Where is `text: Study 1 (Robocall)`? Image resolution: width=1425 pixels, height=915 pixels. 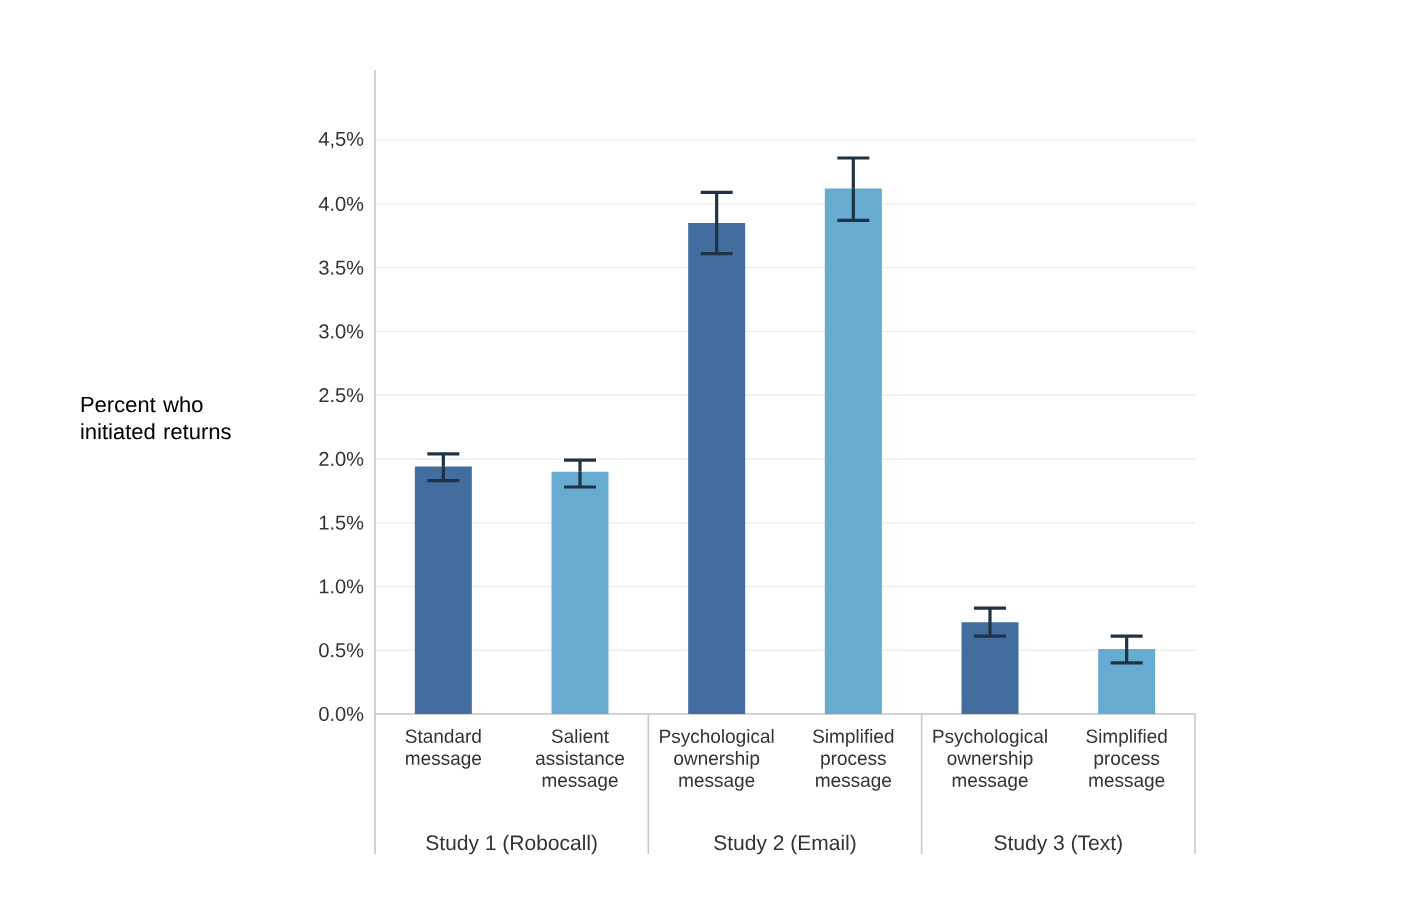 text: Study 1 (Robocall) is located at coordinates (511, 844).